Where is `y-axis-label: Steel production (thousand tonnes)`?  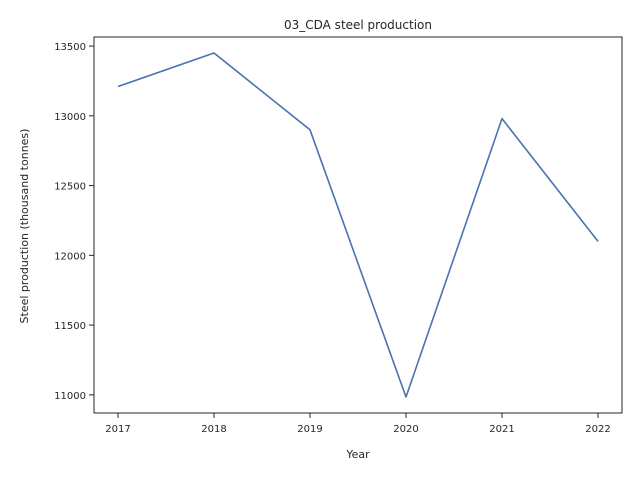 y-axis-label: Steel production (thousand tonnes) is located at coordinates (24, 226).